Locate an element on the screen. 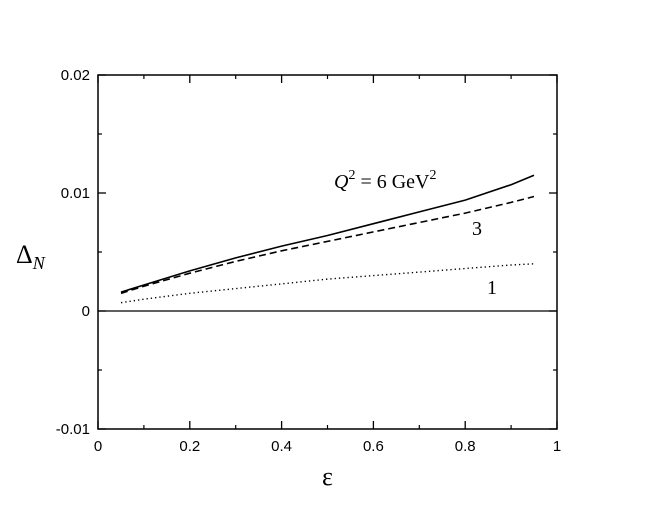 This screenshot has width=654, height=505. x-tick-label: 0 is located at coordinates (98, 446).